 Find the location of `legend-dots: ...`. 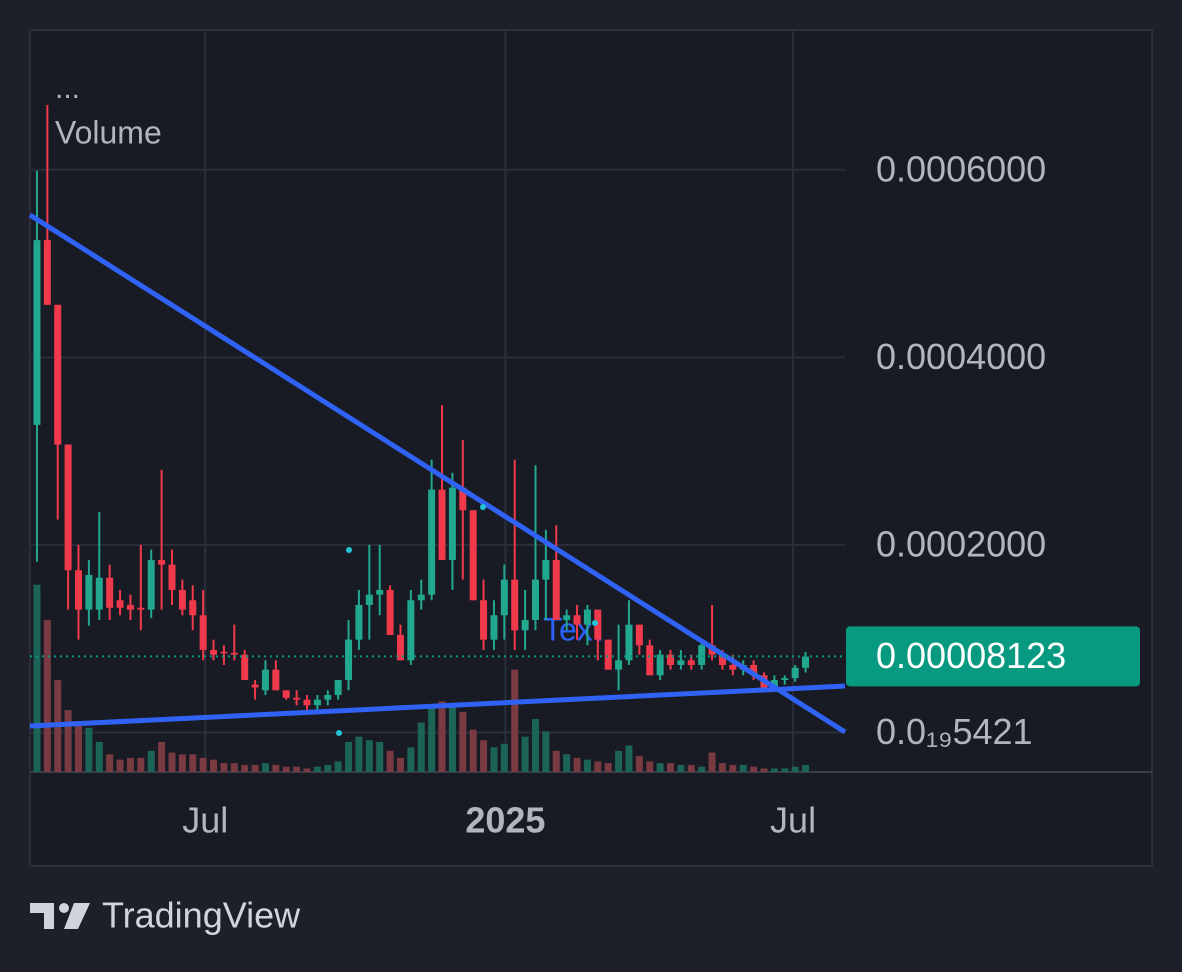

legend-dots: ... is located at coordinates (67, 88).